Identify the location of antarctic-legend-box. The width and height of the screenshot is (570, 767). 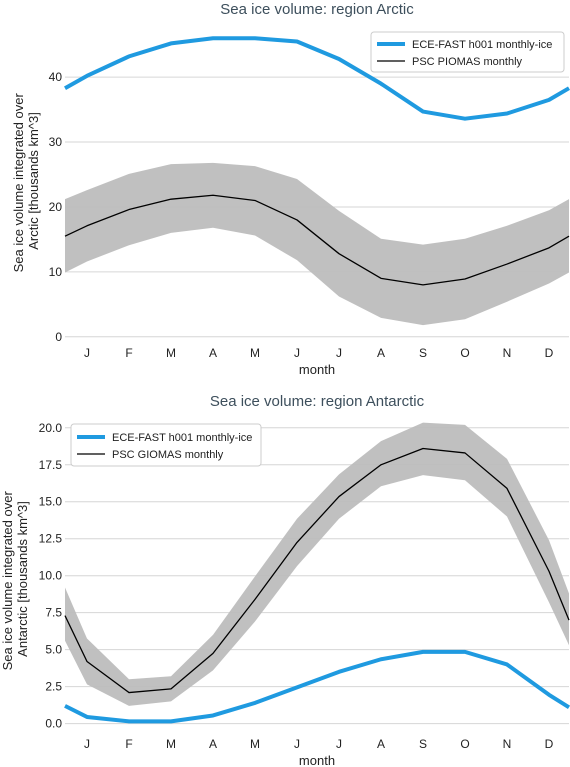
(166, 445).